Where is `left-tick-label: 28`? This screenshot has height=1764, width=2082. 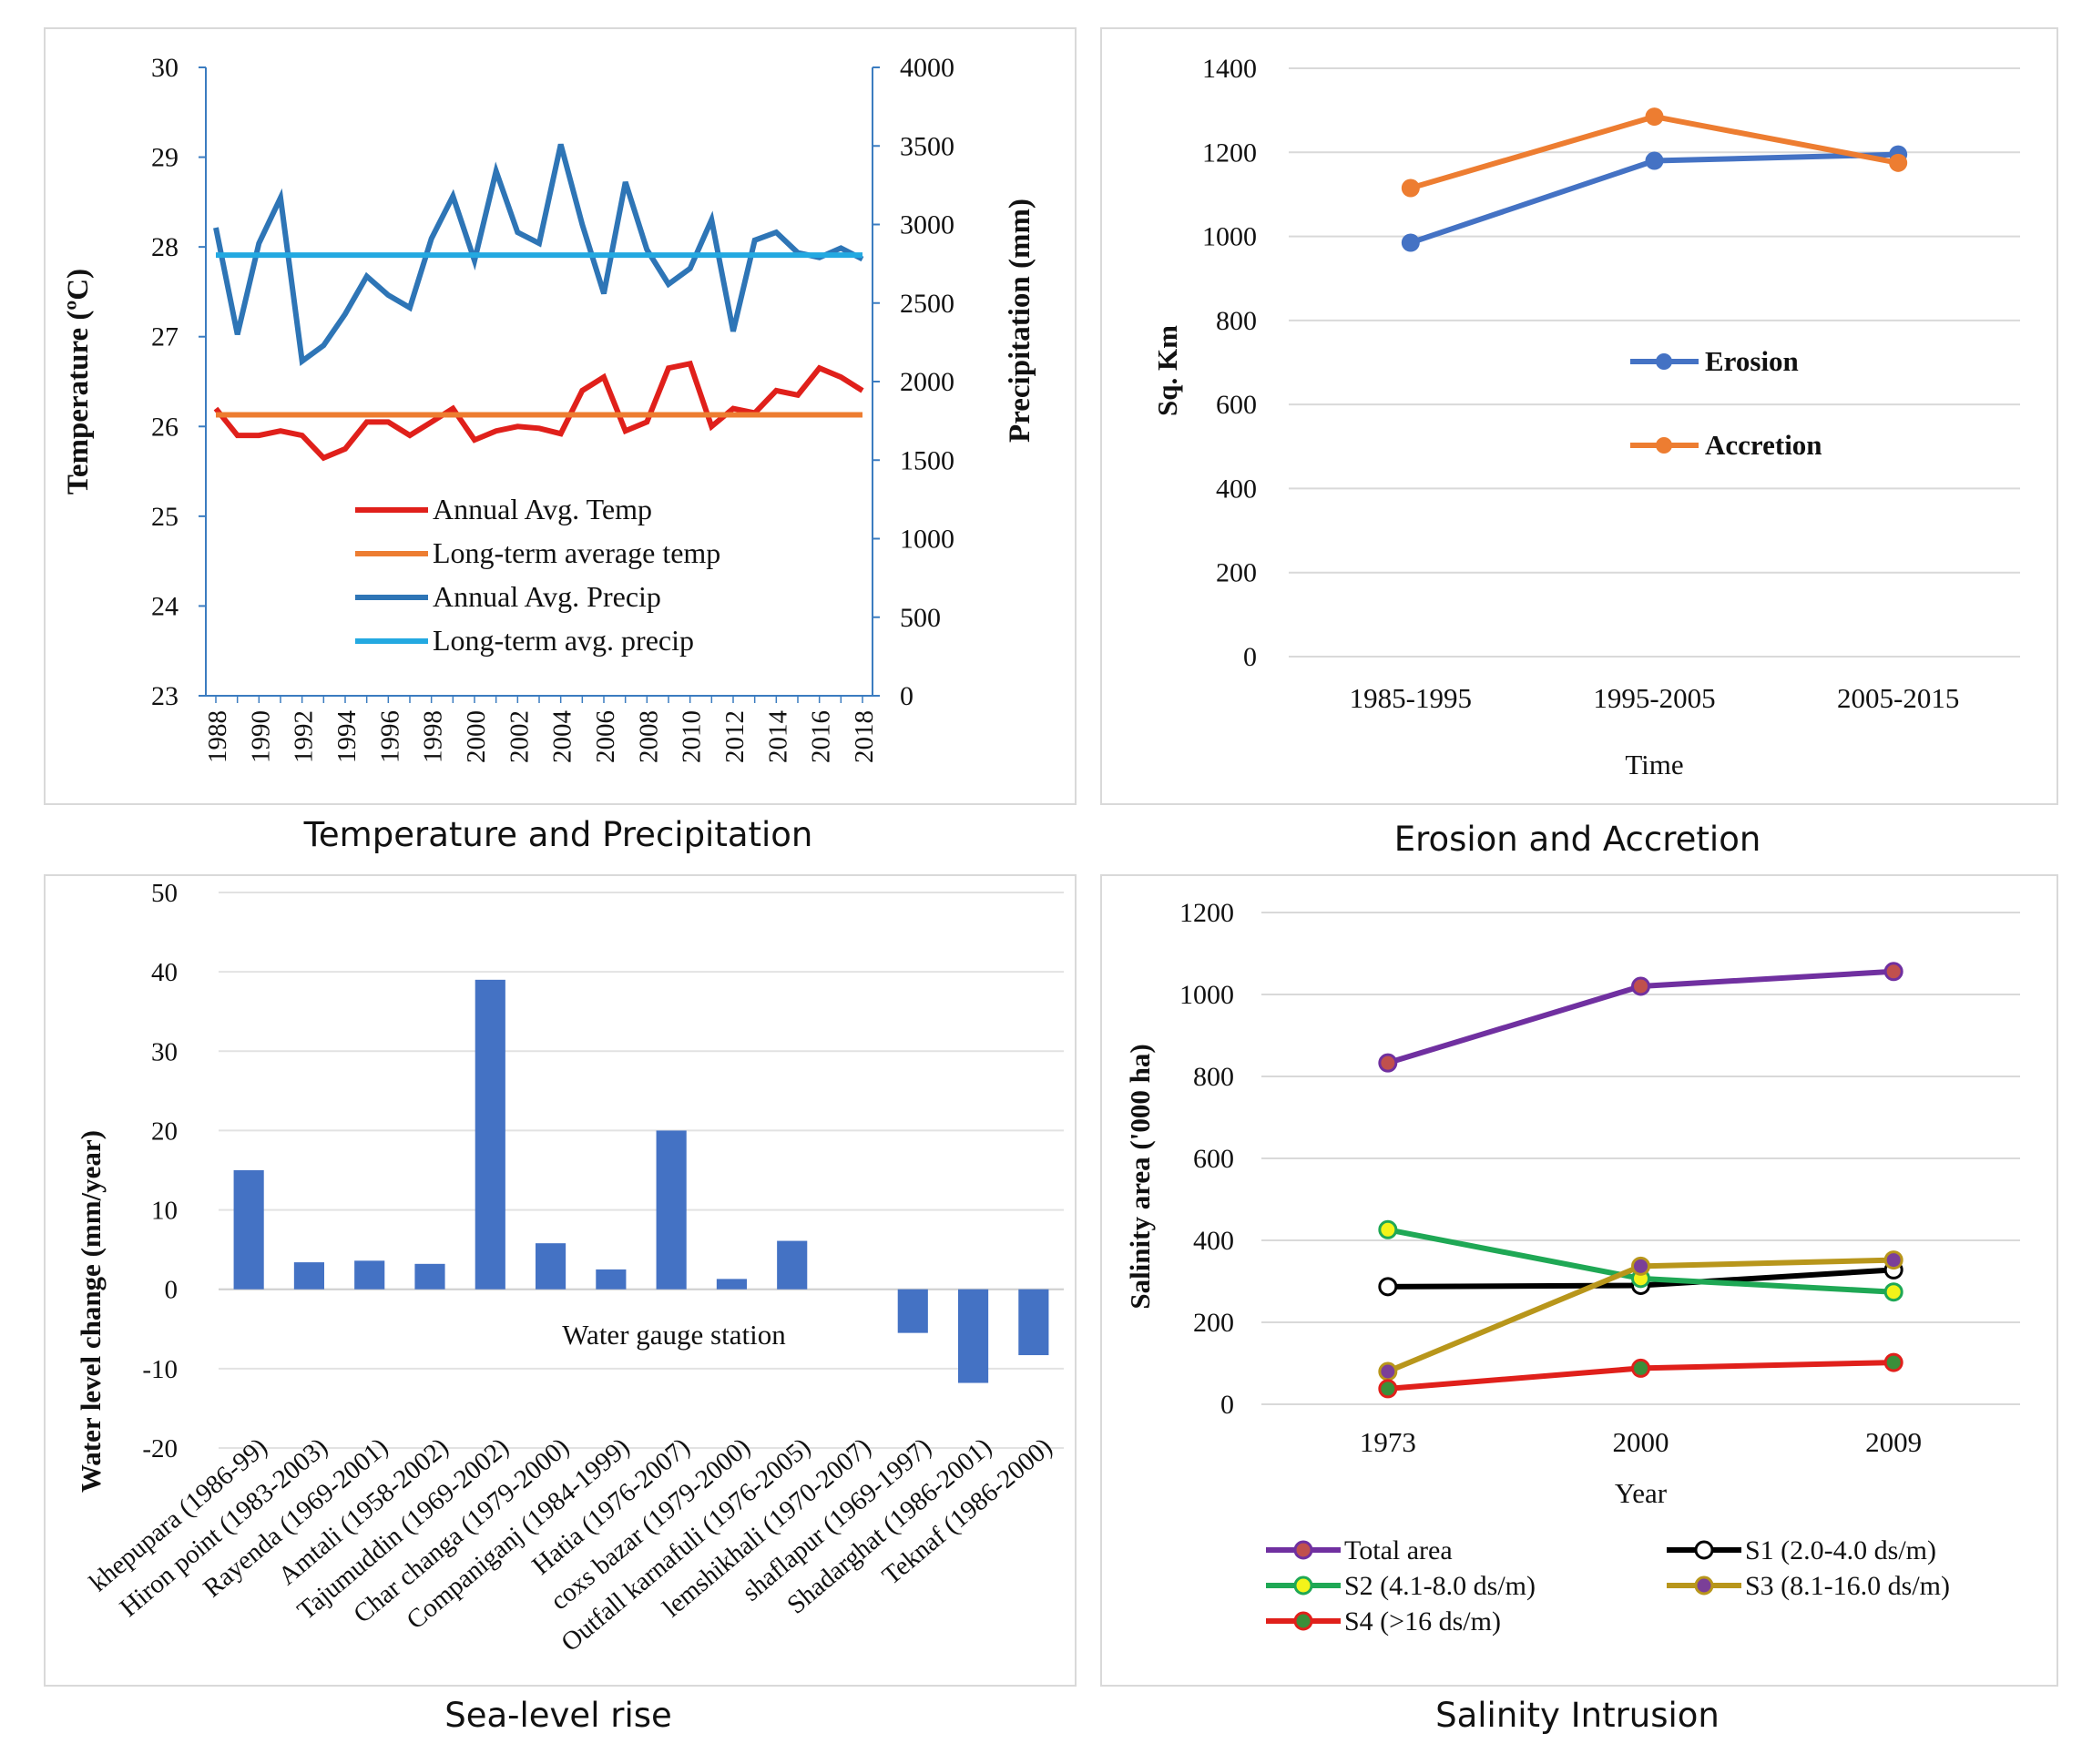 left-tick-label: 28 is located at coordinates (165, 247).